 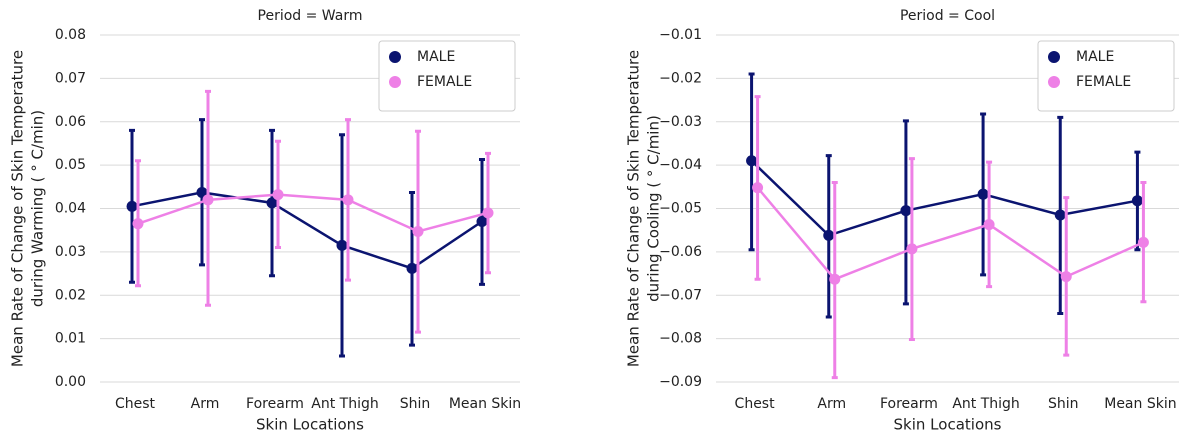 I want to click on y-tick-label: 0.05, so click(x=70, y=165).